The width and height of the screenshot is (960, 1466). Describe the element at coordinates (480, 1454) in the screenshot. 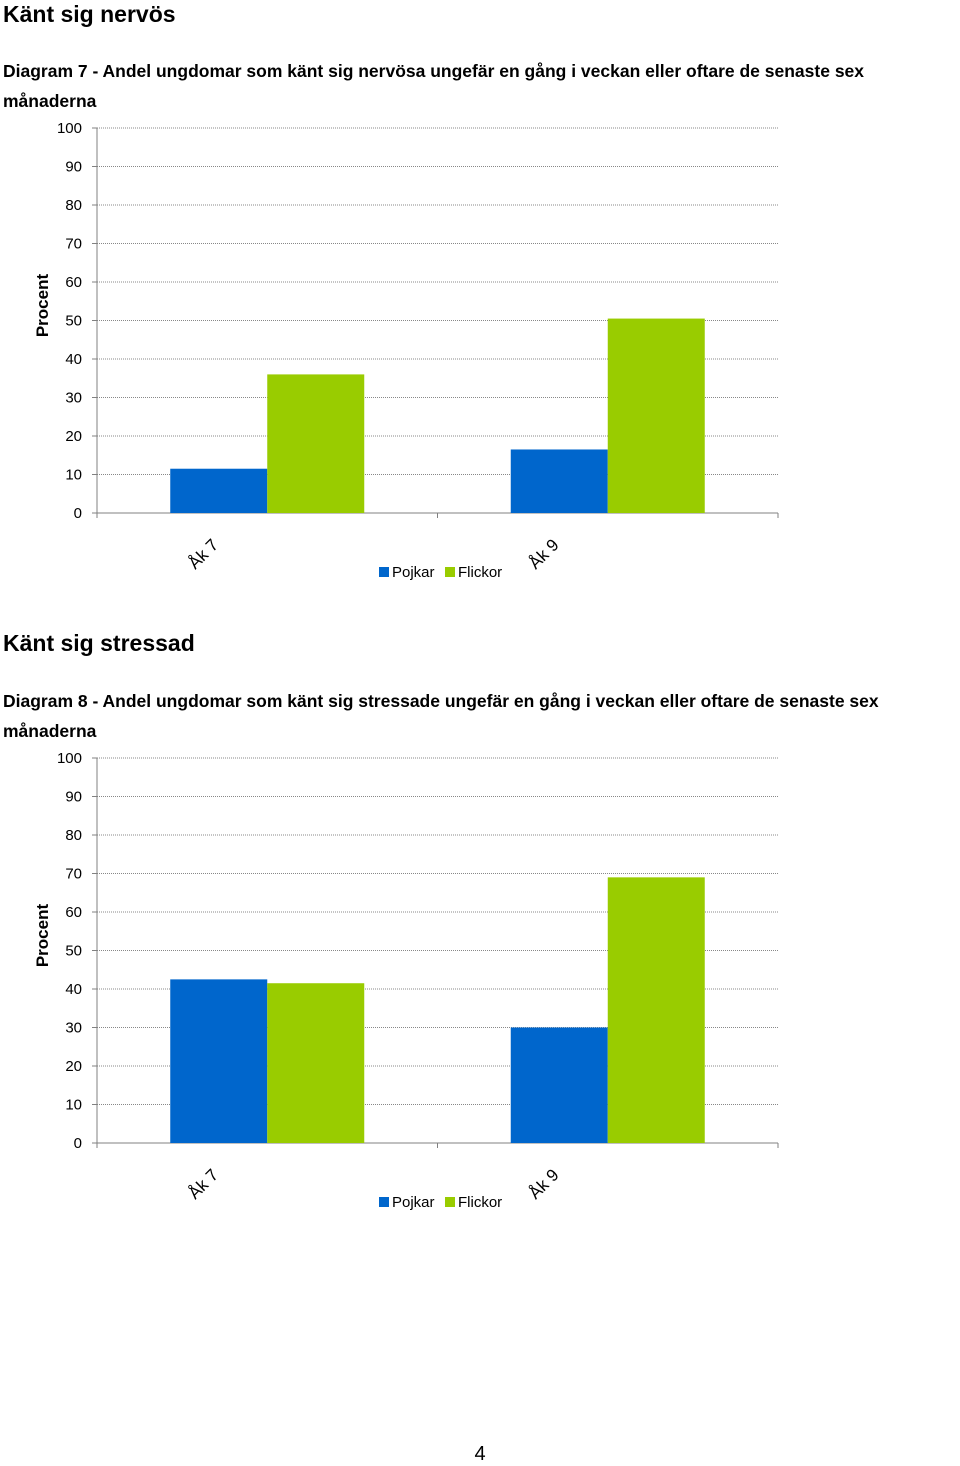

I see `page-number: 4` at that location.